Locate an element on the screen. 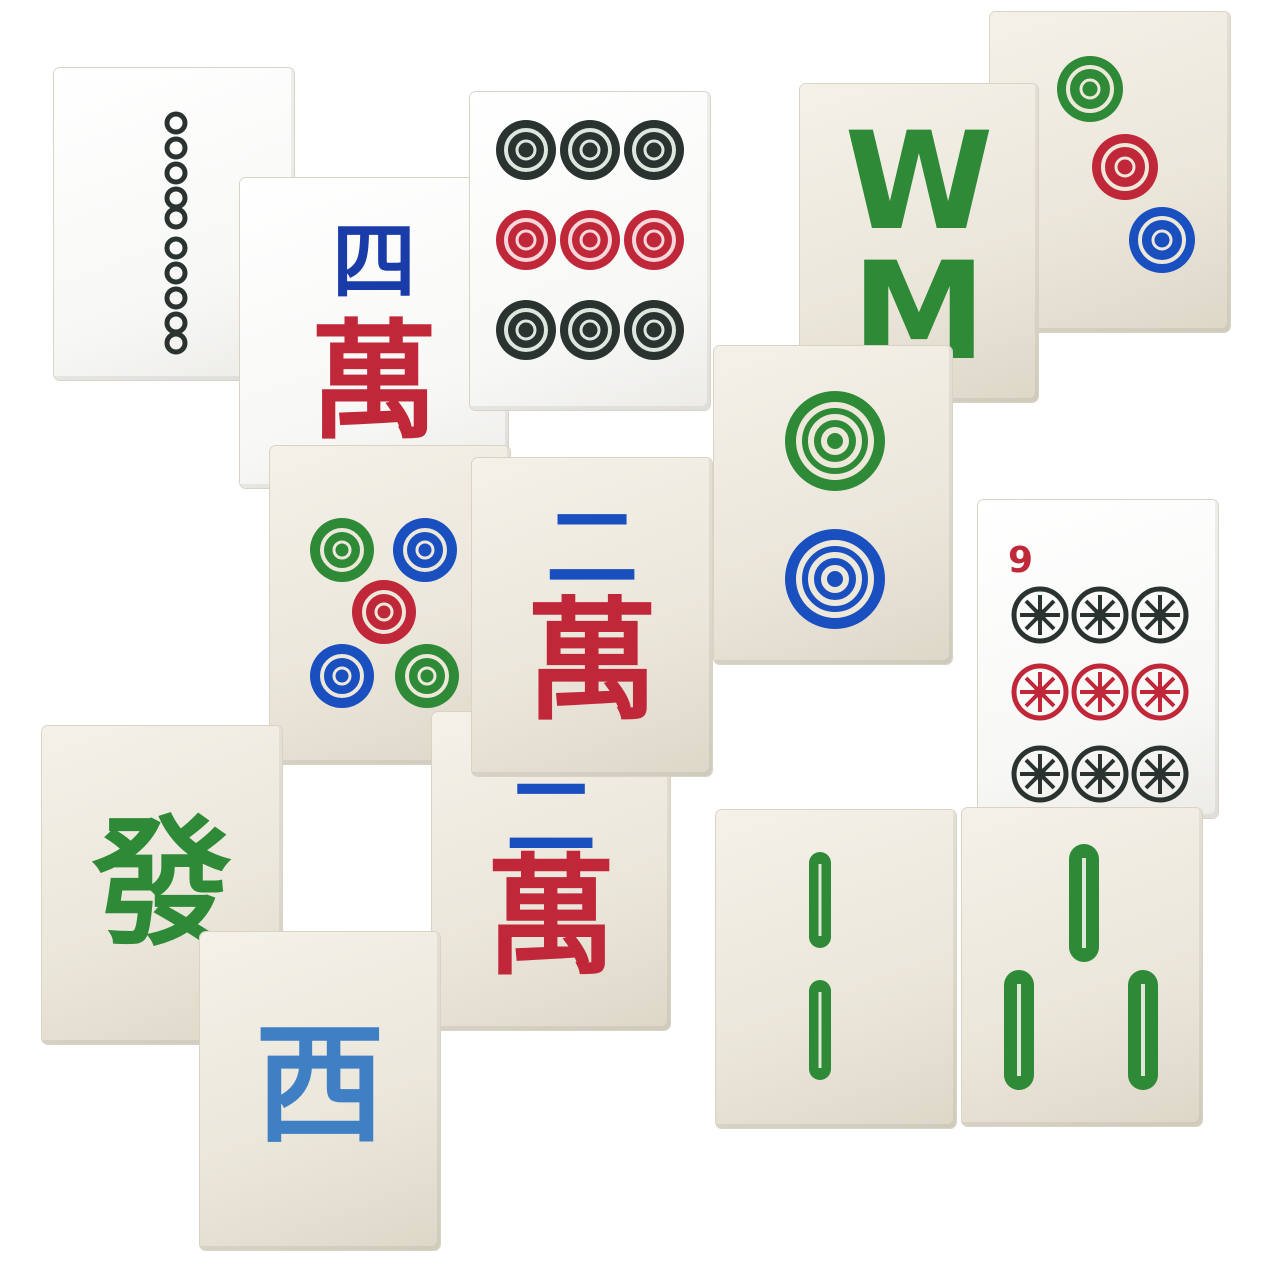 This screenshot has width=1280, height=1280. tile-four-characters: 四 萬 is located at coordinates (374, 333).